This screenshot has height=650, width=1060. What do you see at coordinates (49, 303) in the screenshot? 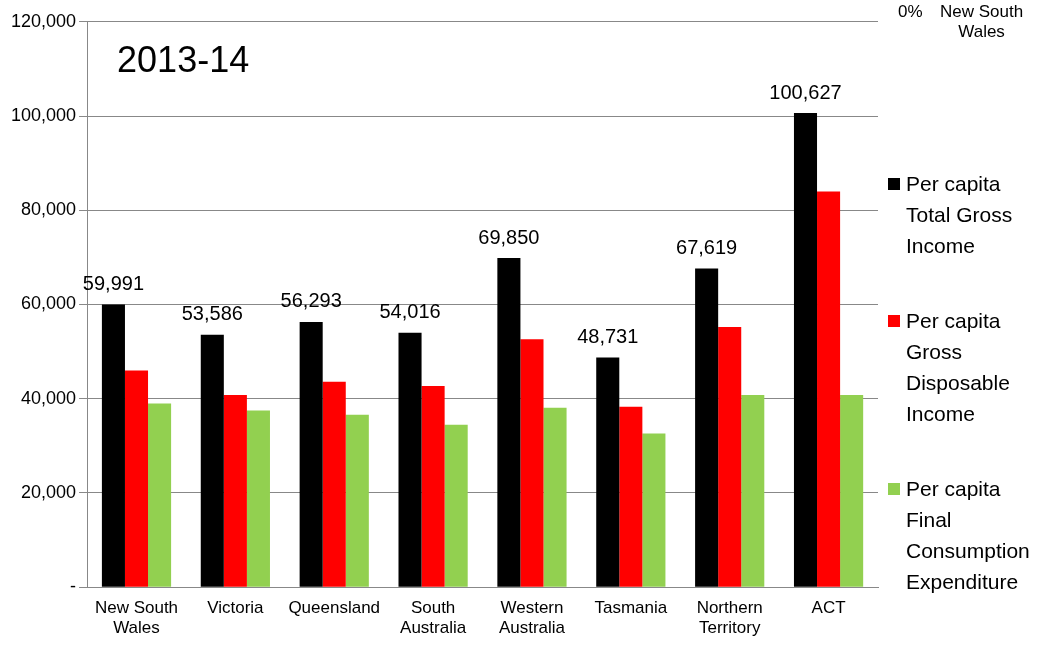
I see `y-tick-label: 60,000` at bounding box center [49, 303].